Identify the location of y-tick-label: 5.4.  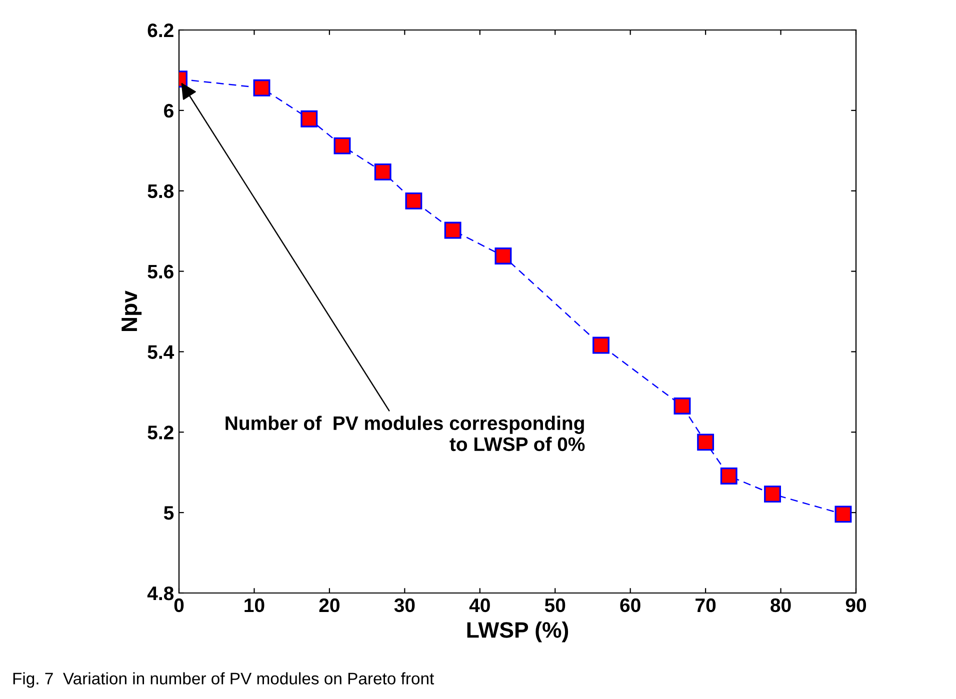
(161, 352).